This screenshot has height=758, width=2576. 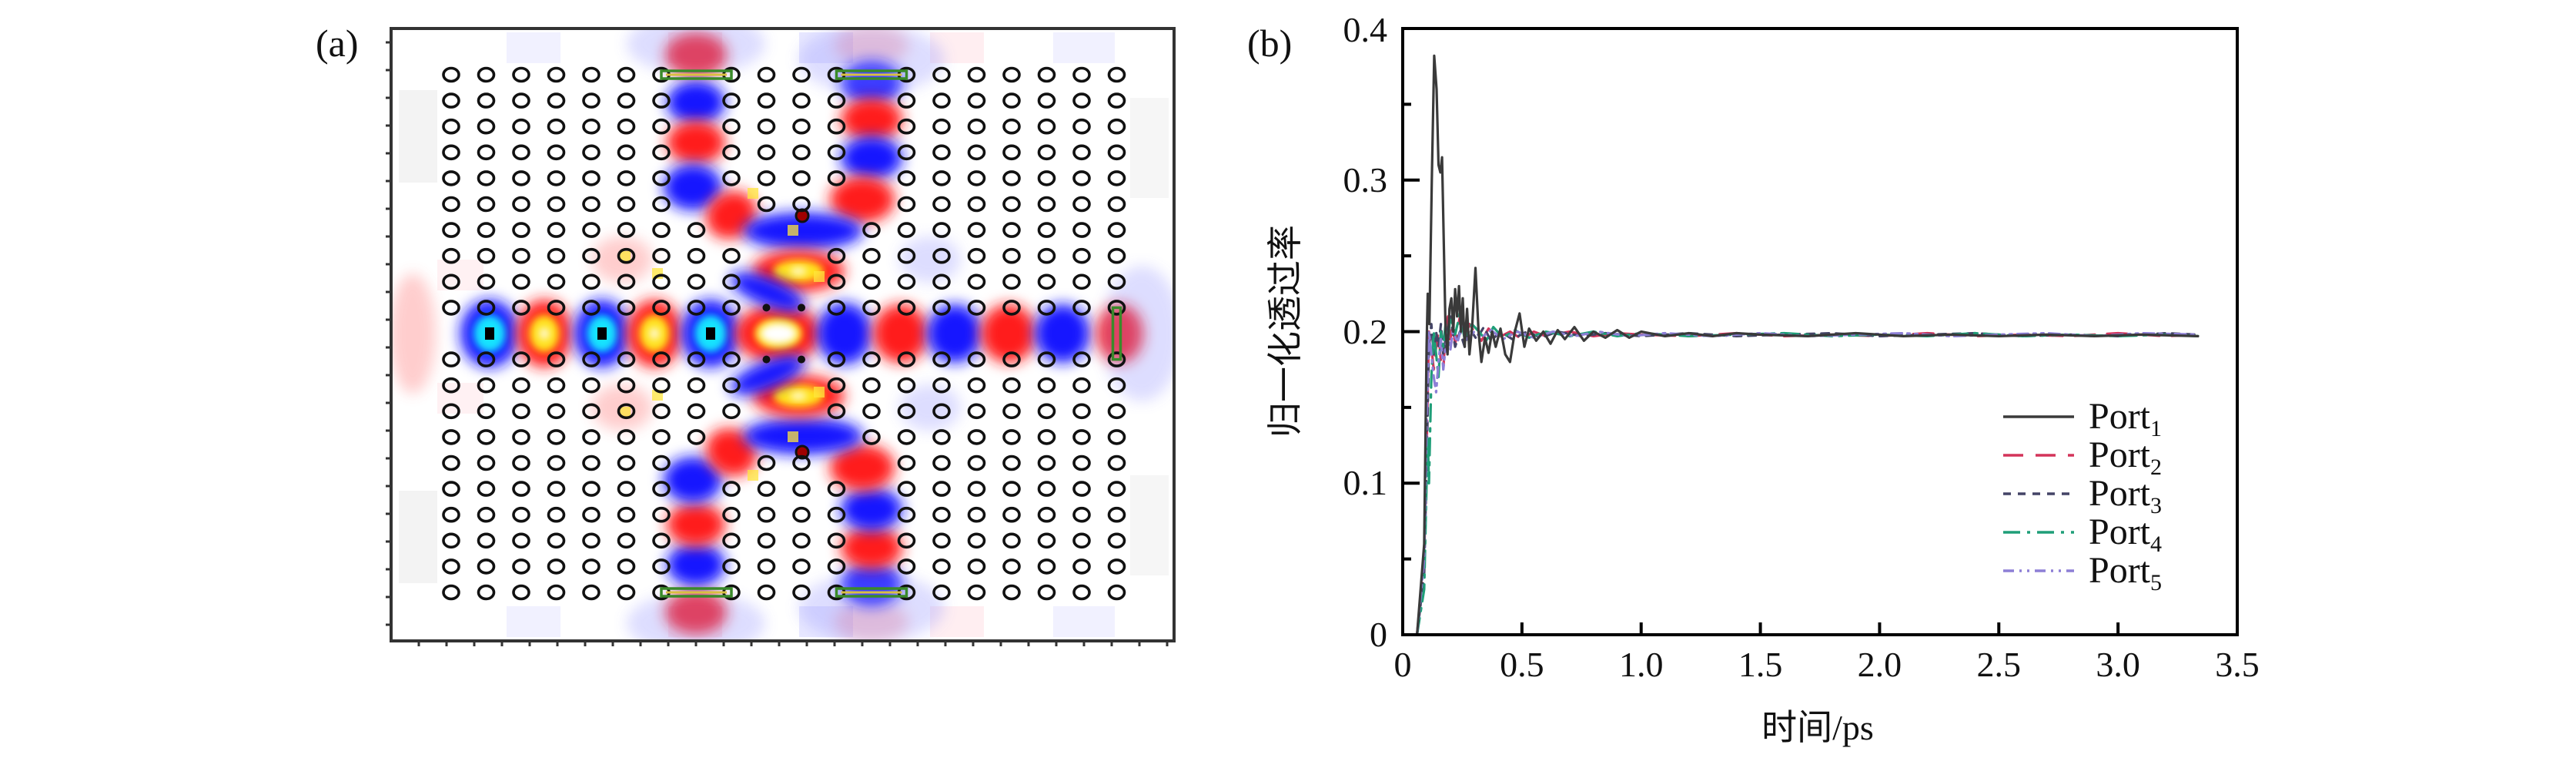 What do you see at coordinates (1808, 480) in the screenshot?
I see `series-line-port5` at bounding box center [1808, 480].